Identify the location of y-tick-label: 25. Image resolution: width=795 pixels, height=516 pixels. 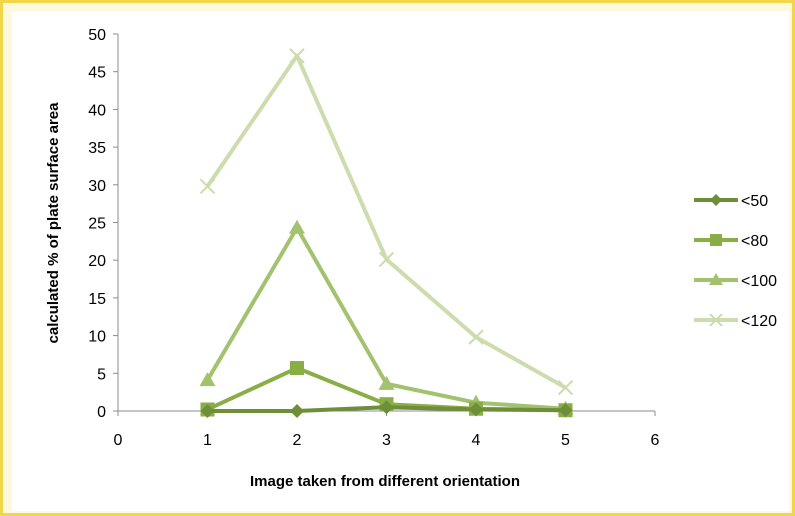
(97, 224).